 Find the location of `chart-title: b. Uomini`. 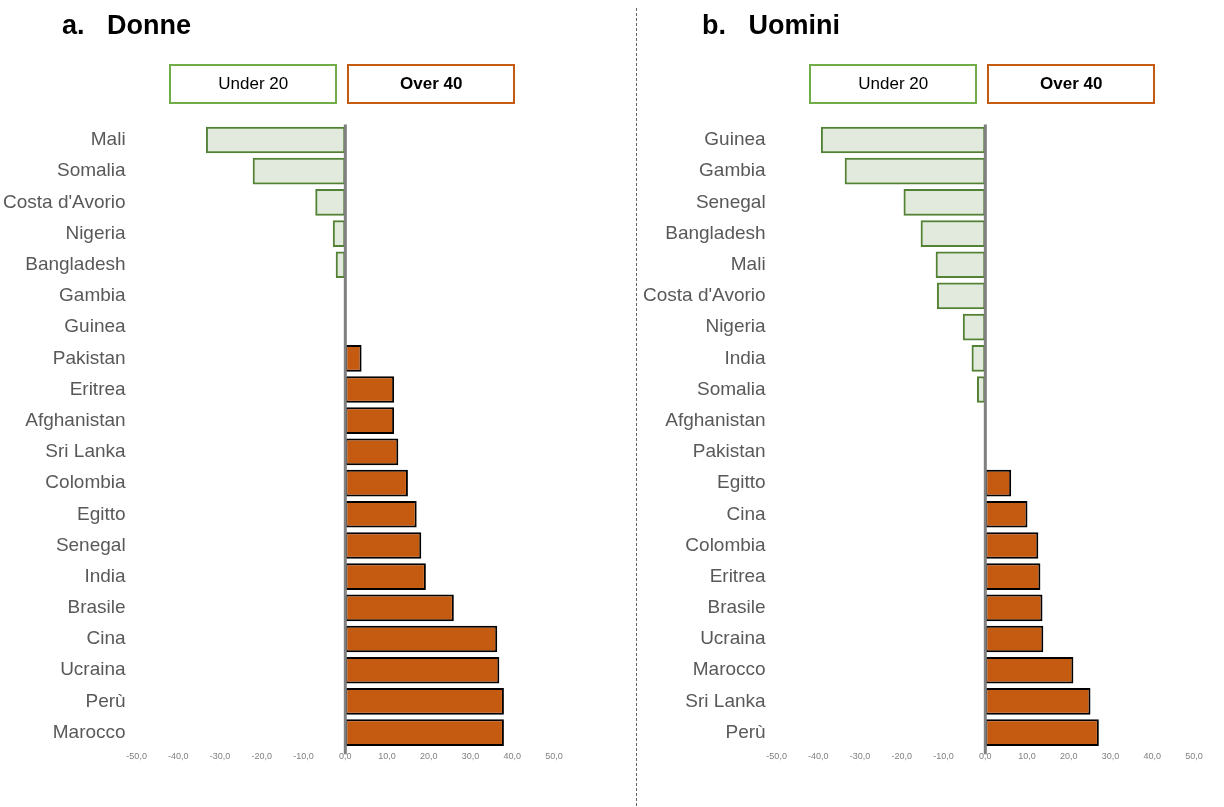

chart-title: b. Uomini is located at coordinates (771, 25).